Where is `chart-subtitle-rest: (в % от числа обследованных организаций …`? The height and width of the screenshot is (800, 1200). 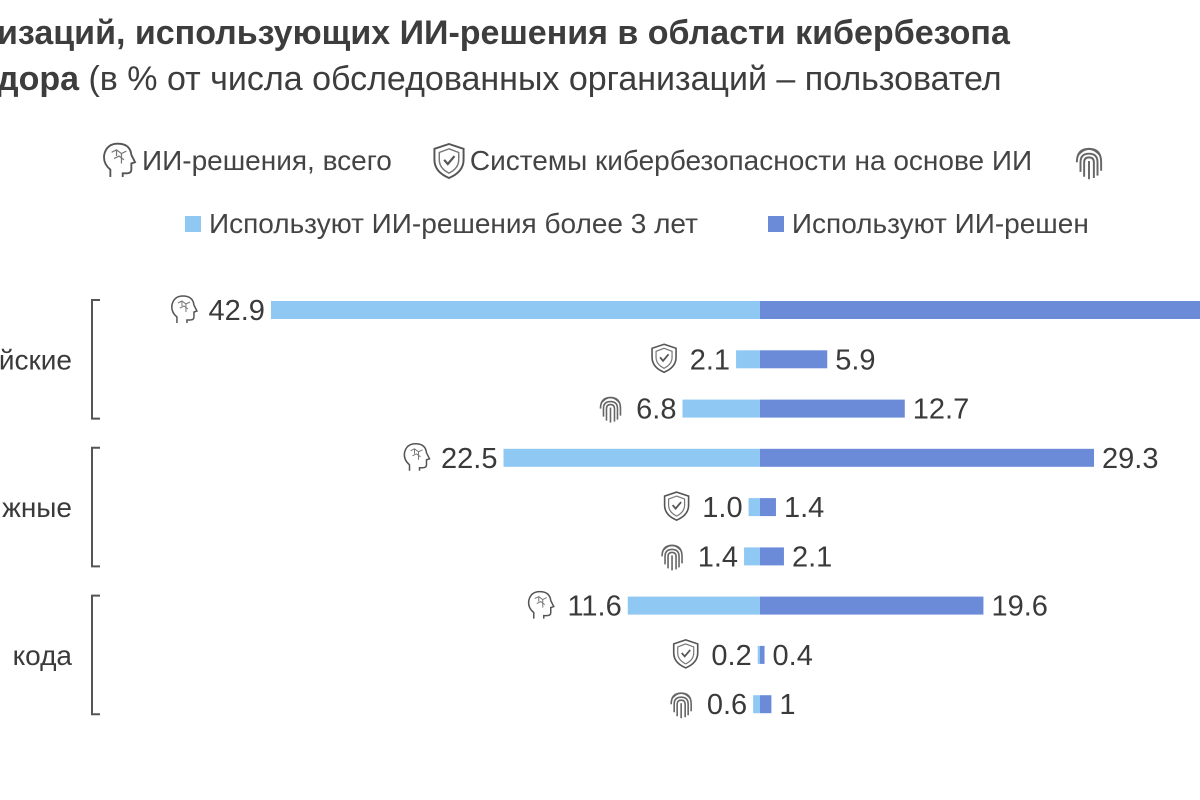 chart-subtitle-rest: (в % от числа обследованных организаций … is located at coordinates (540, 79).